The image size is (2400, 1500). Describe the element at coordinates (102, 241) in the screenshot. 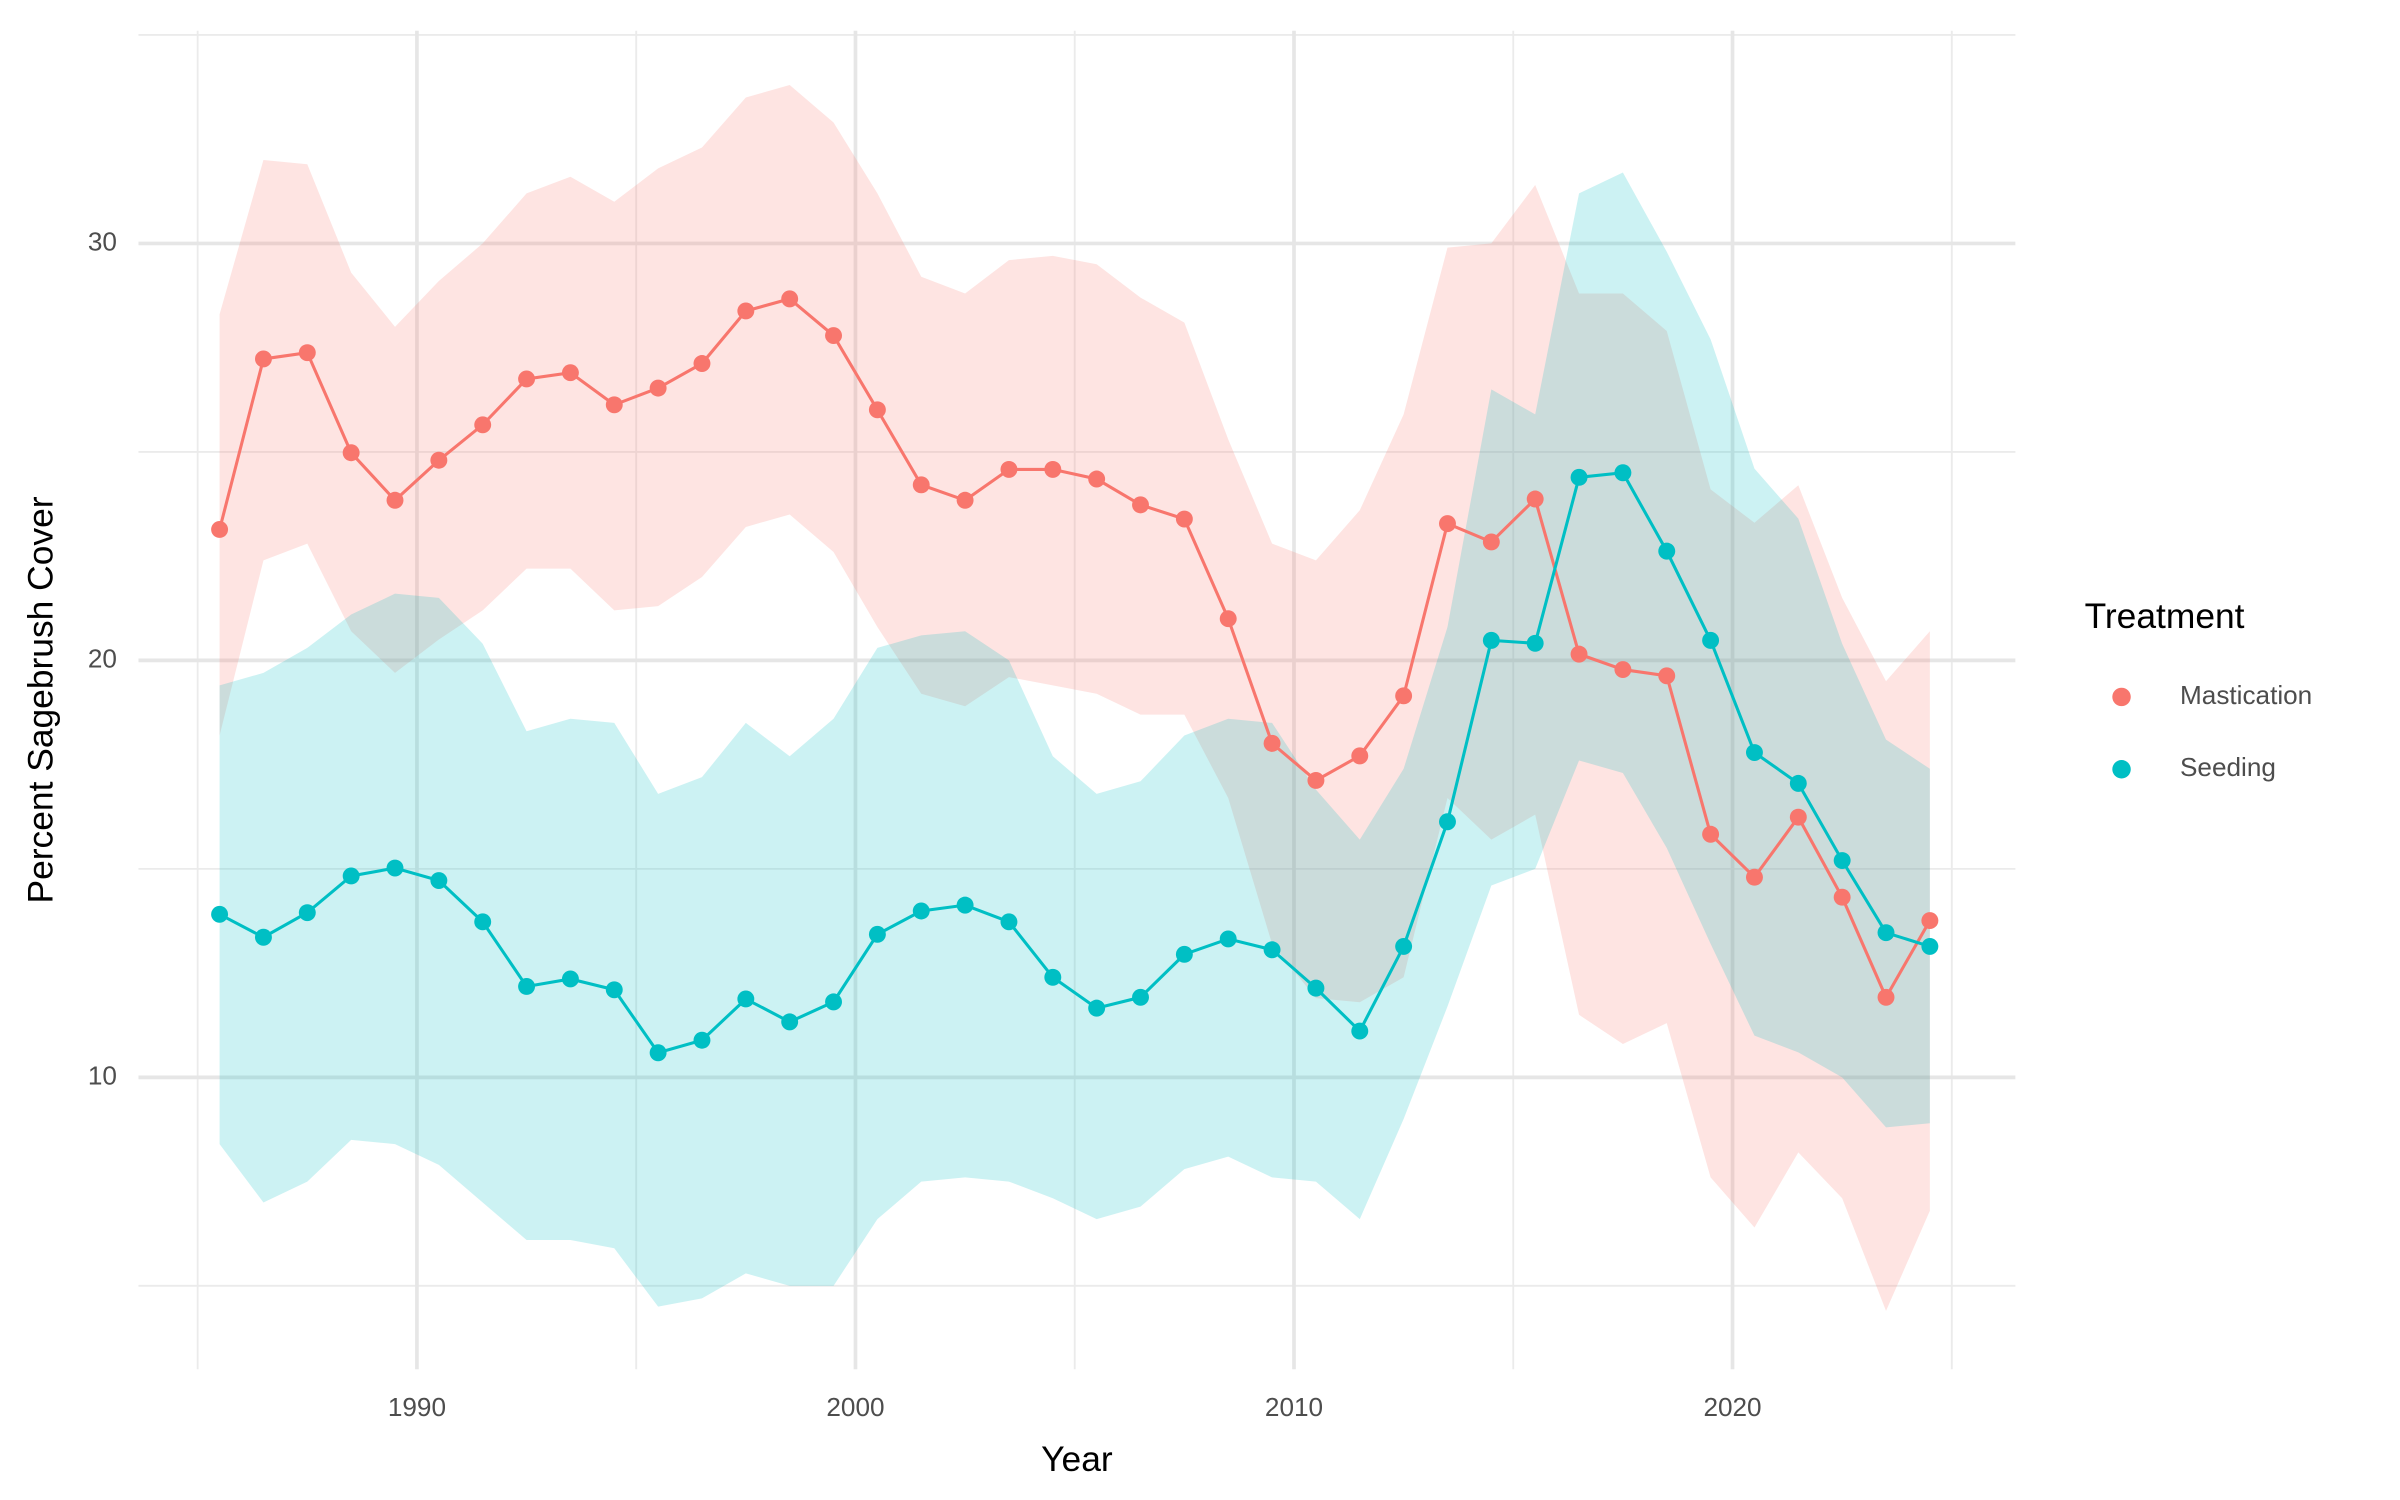

I see `y-tick-label: 30` at that location.